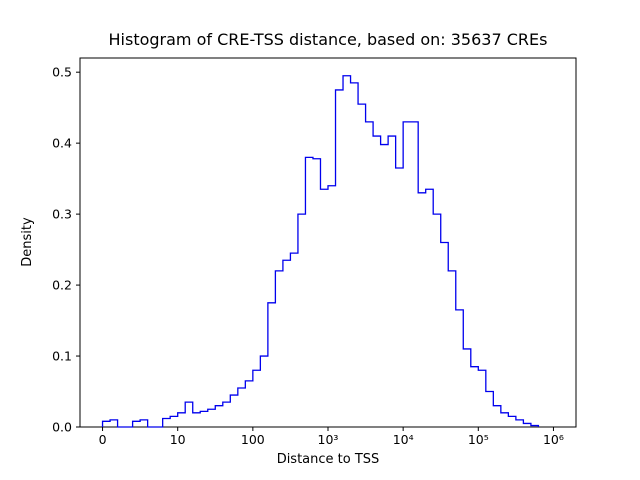  I want to click on x-axis-label: Distance to TSS, so click(328, 459).